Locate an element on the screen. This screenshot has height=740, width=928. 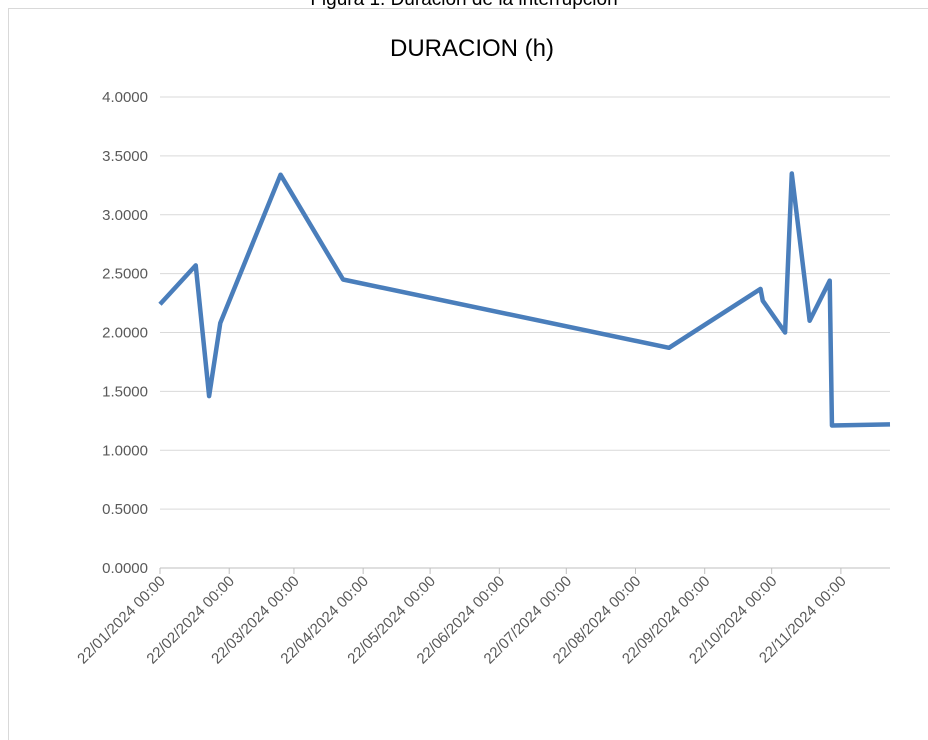
y-tick-label: 1.5000 is located at coordinates (125, 391).